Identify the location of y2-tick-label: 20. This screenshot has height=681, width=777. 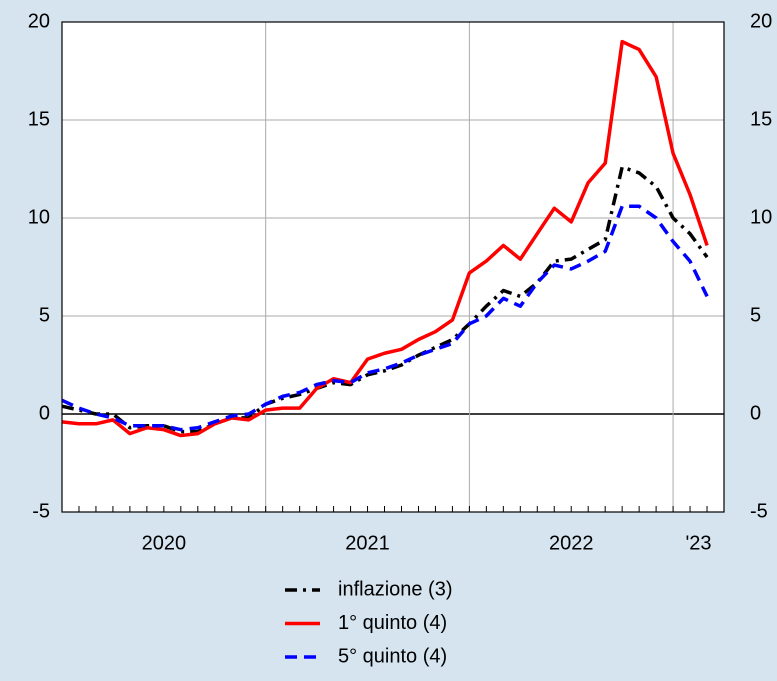
(761, 21).